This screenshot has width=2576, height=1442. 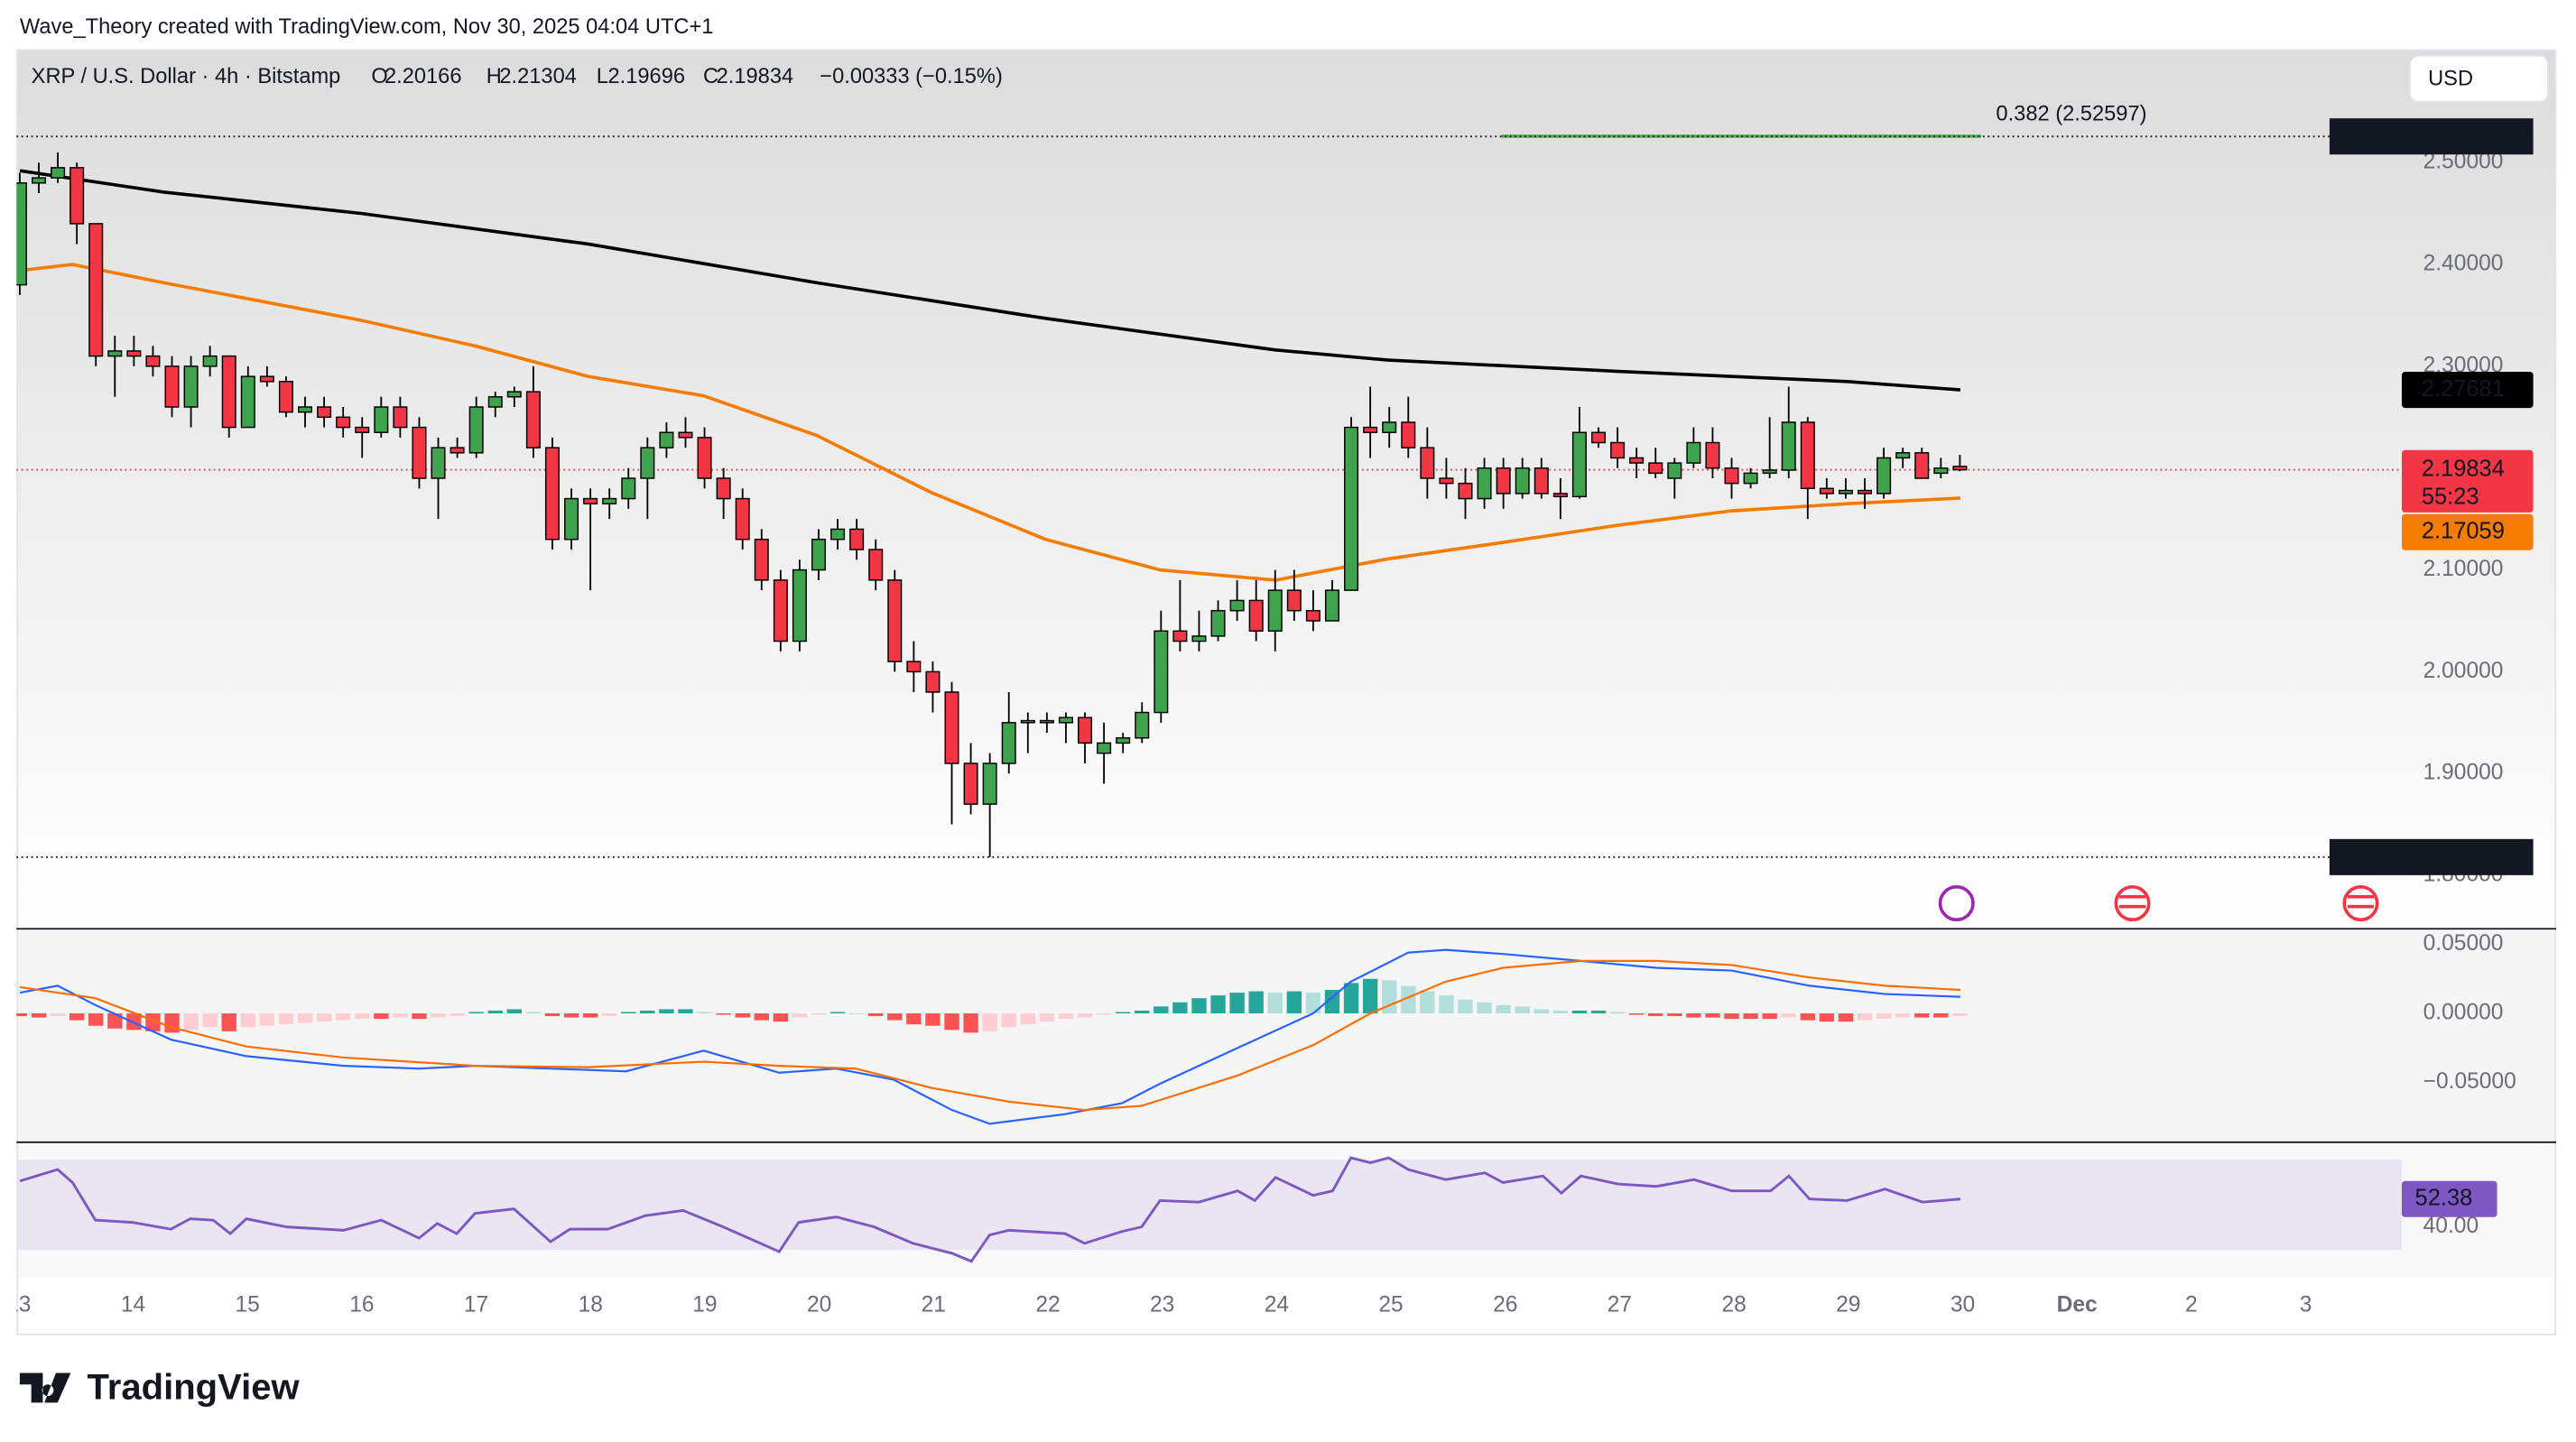 I want to click on high-tag-label: High, so click(x=2365, y=135).